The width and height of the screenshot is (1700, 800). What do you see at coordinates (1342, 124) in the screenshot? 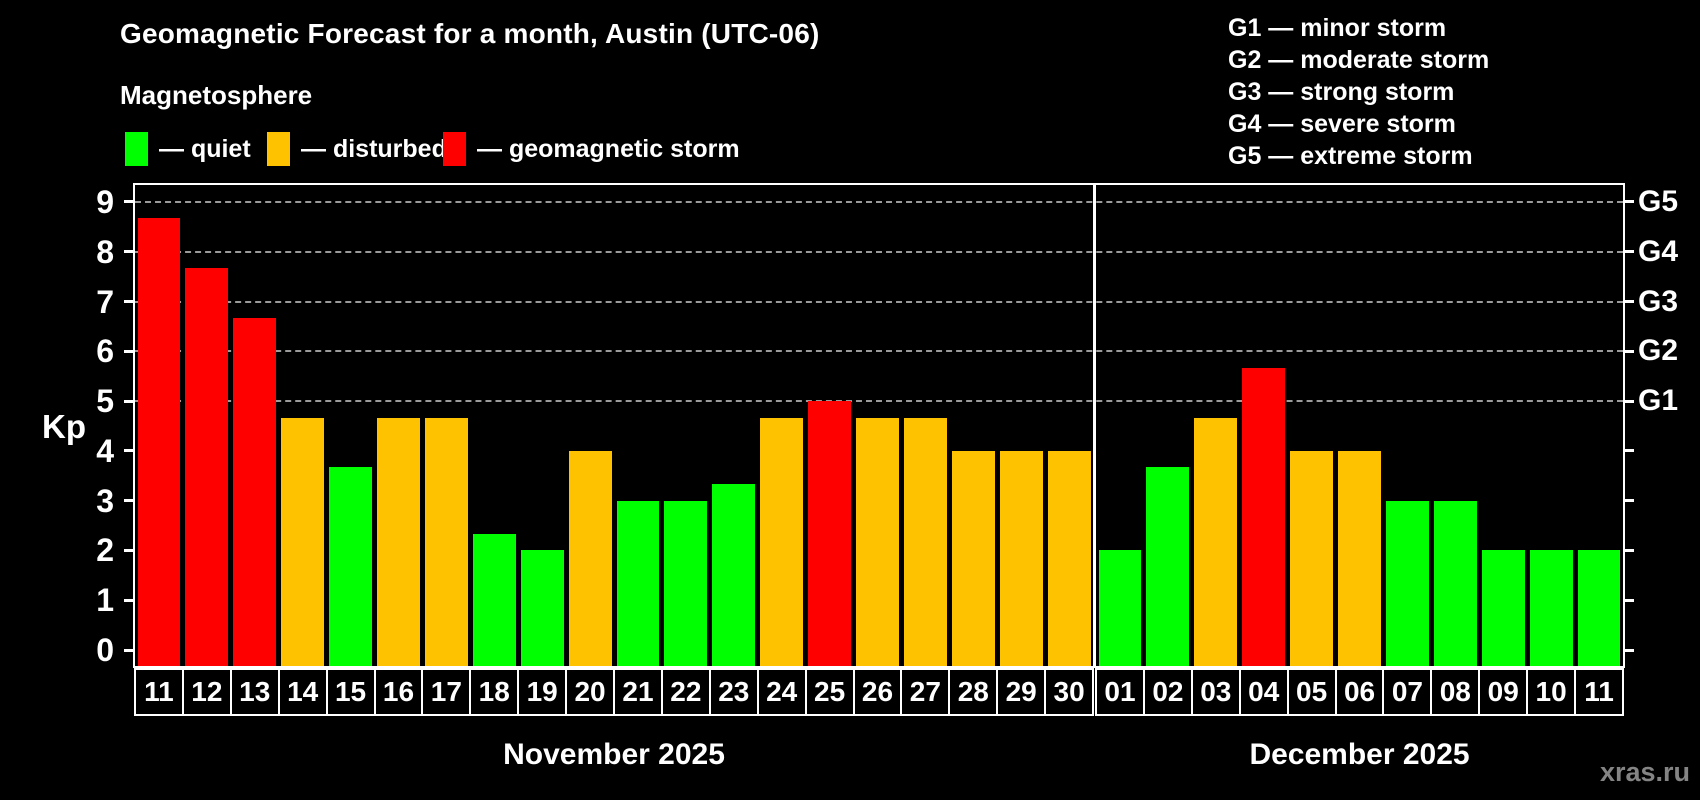
I see `g4-legend-line: G4 — severe storm` at bounding box center [1342, 124].